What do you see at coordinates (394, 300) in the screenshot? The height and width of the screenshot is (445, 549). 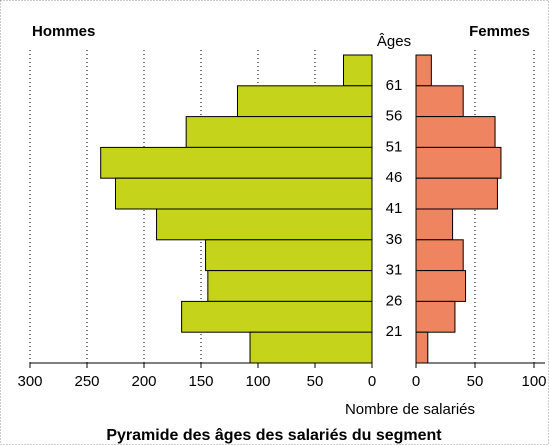 I see `y-tick-label: 26` at bounding box center [394, 300].